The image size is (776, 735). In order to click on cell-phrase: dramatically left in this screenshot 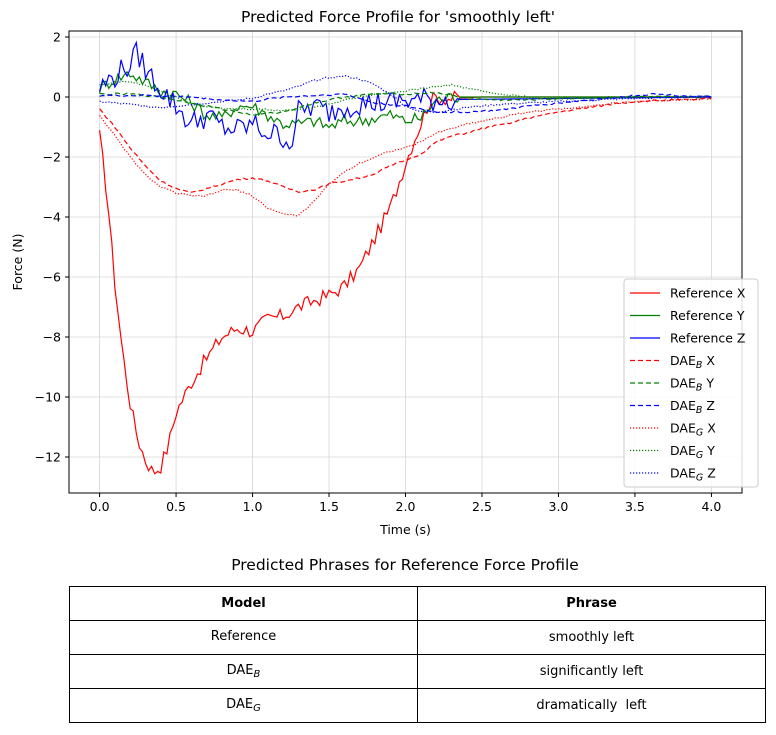, I will do `click(591, 705)`.